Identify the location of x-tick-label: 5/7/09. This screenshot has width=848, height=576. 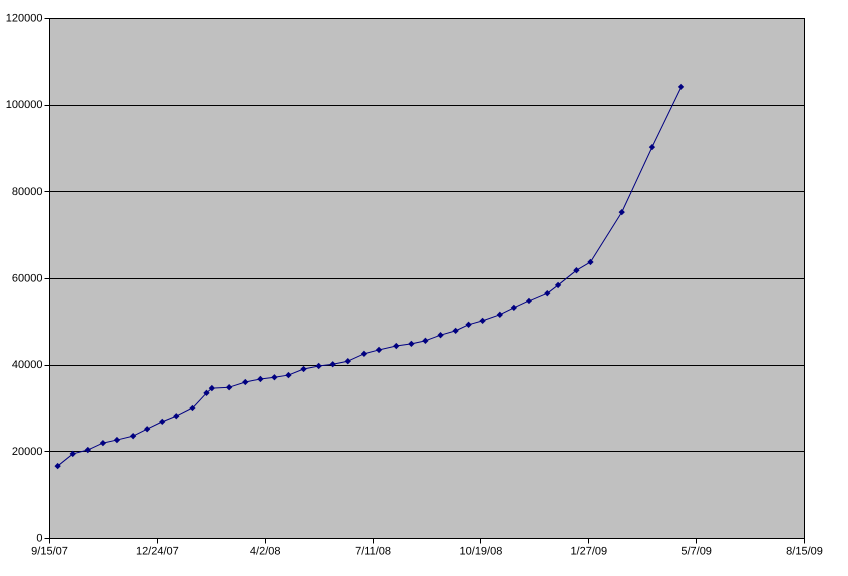
(696, 552).